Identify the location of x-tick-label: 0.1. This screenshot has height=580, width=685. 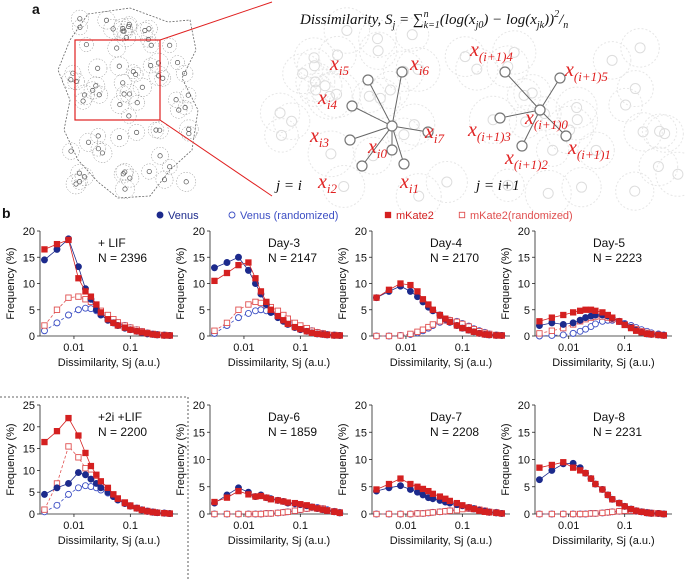
(130, 348).